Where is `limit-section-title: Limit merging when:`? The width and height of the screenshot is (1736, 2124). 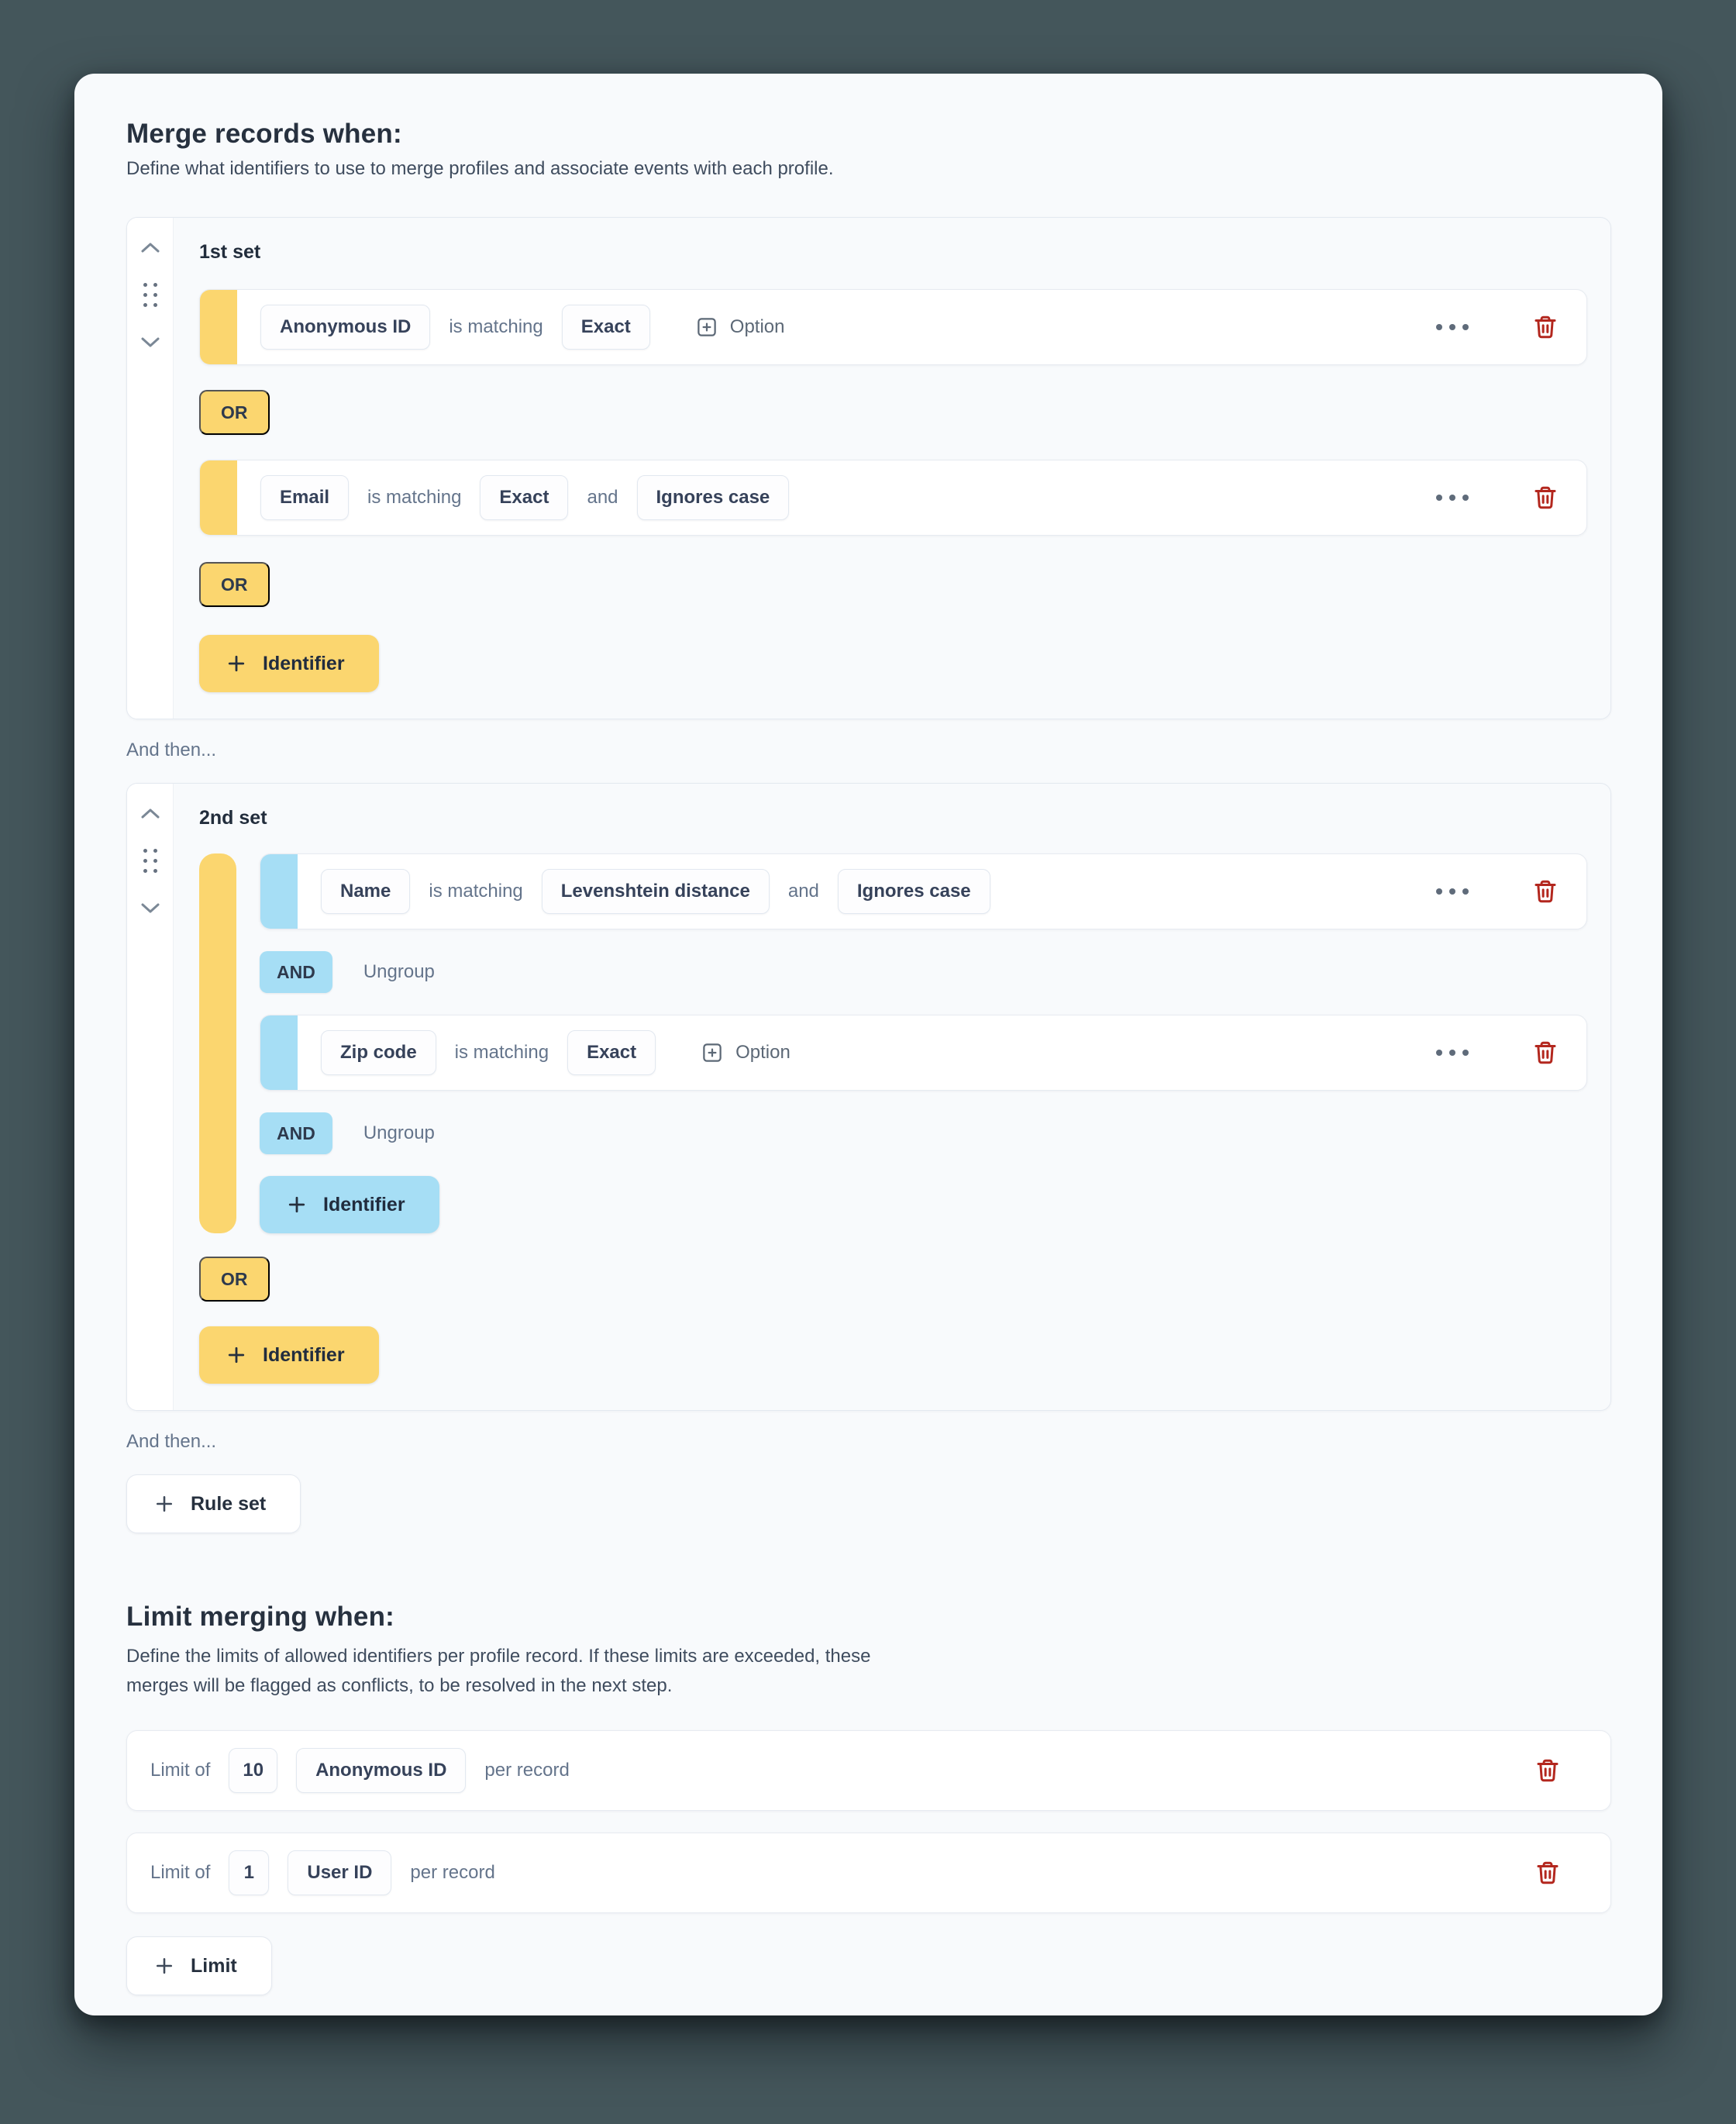 limit-section-title: Limit merging when: is located at coordinates (260, 1617).